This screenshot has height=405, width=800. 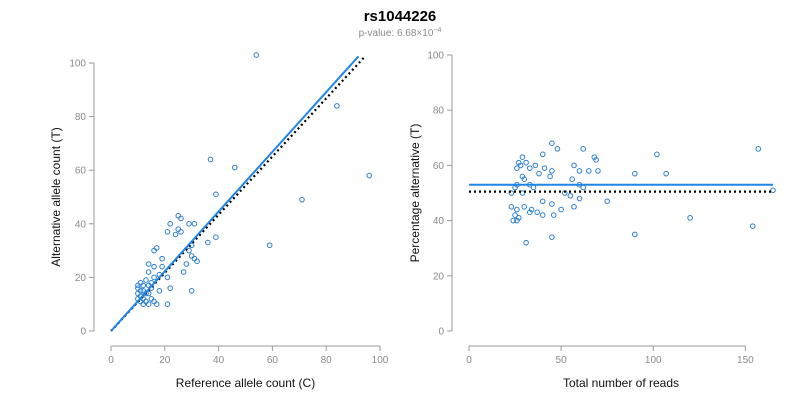 What do you see at coordinates (396, 33) in the screenshot?
I see `p-value-label: p-value: 6.68×10` at bounding box center [396, 33].